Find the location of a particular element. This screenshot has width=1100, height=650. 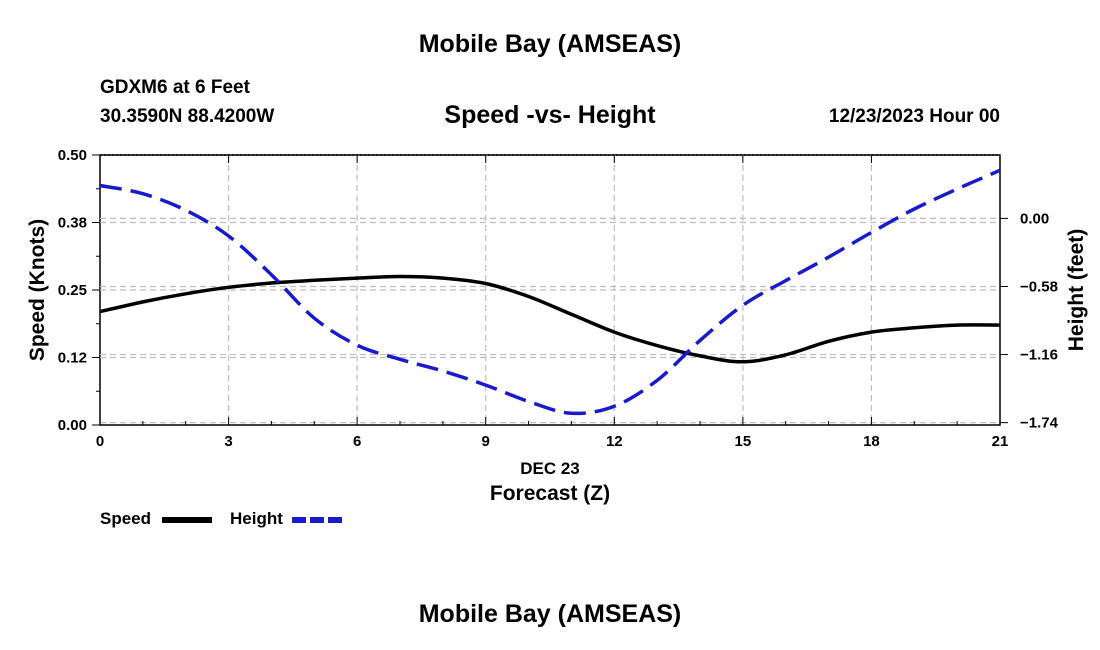

y-left-tick-label: 0.25 is located at coordinates (72, 290).